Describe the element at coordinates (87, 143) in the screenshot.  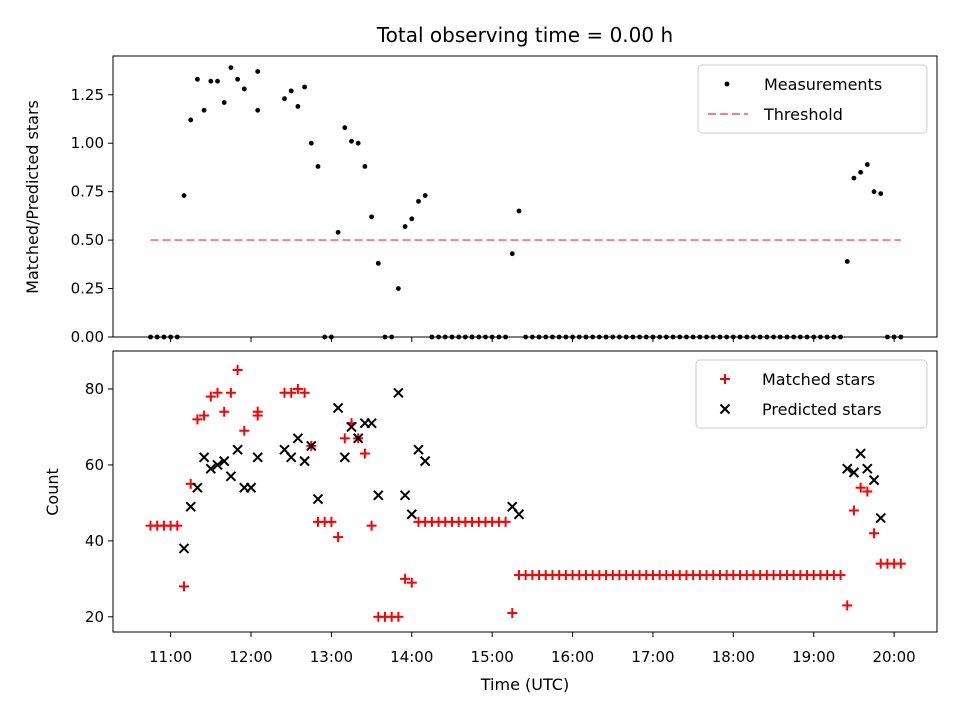
I see `y-tick-label: 1.00` at that location.